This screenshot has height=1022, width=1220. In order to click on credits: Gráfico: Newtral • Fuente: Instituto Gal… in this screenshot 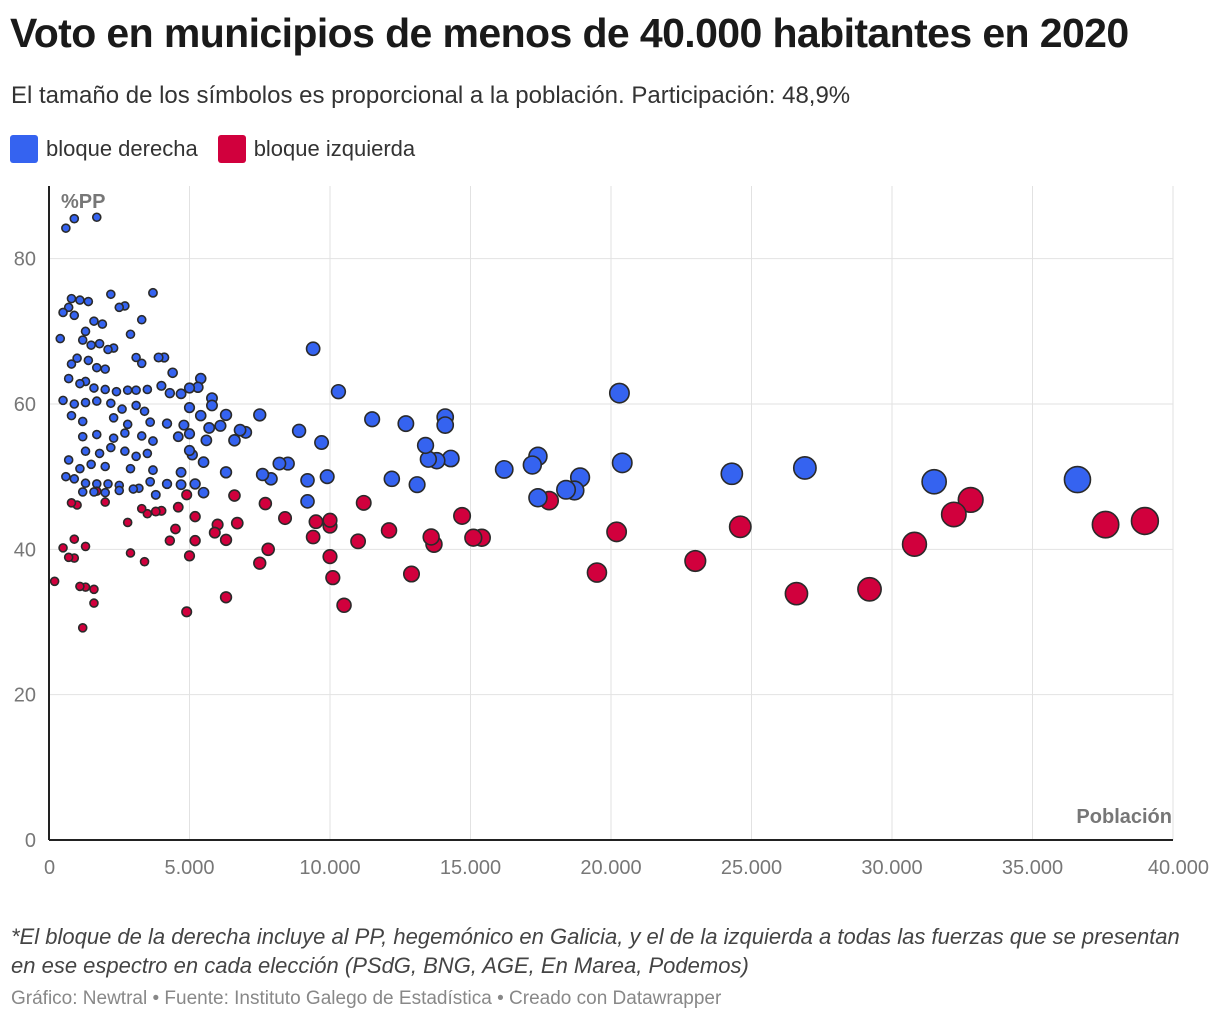, I will do `click(366, 998)`.